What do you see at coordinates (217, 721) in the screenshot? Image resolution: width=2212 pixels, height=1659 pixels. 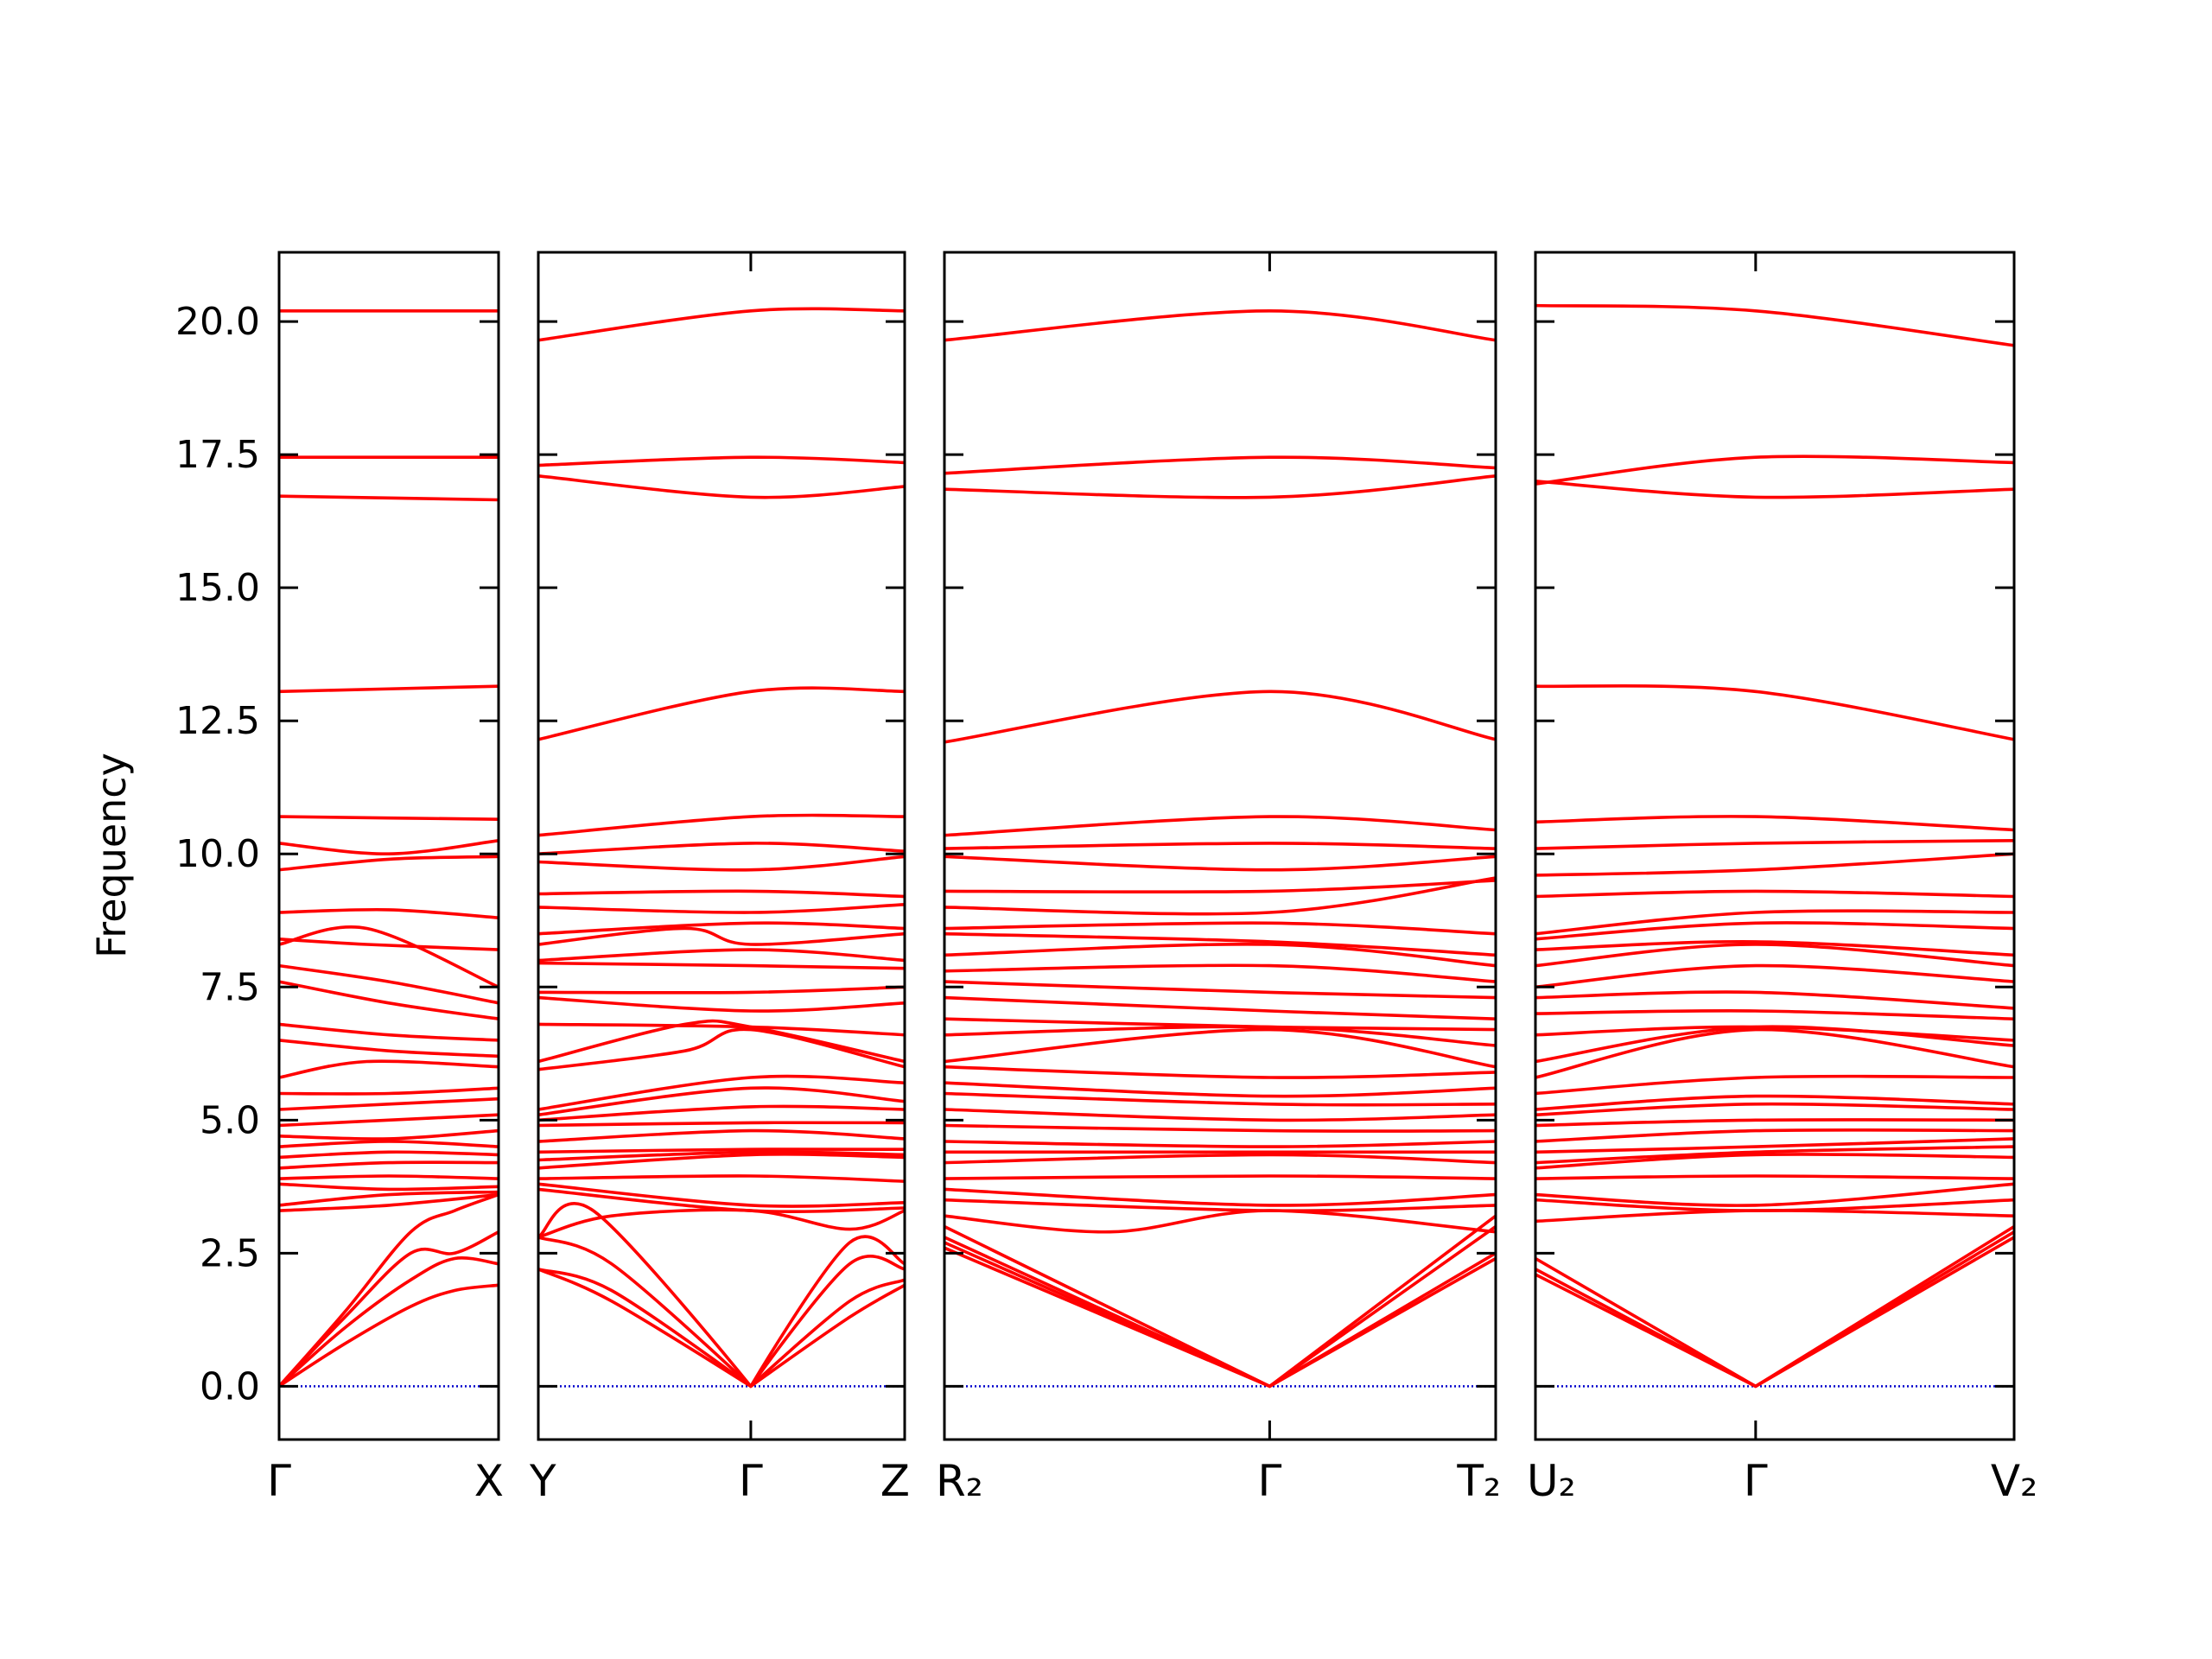 I see `y-tick-label: 12.5` at bounding box center [217, 721].